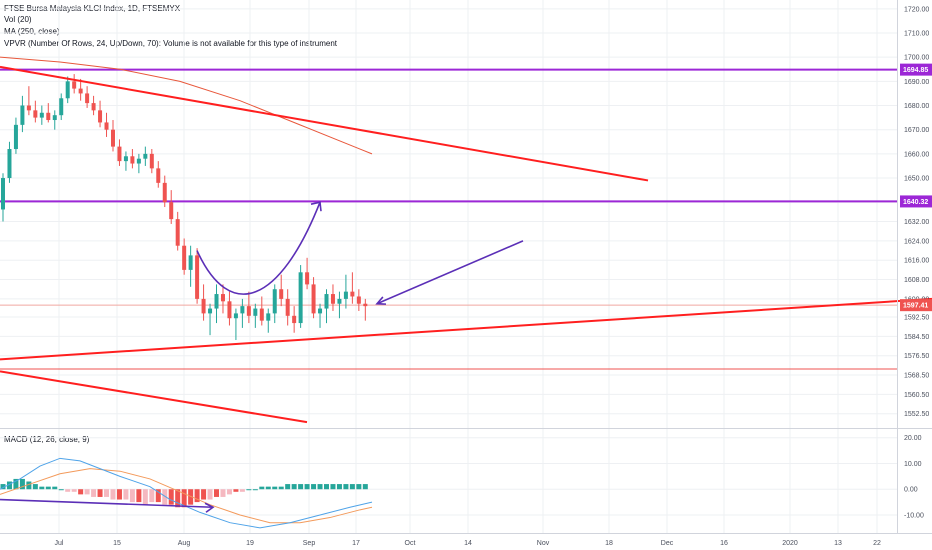 The width and height of the screenshot is (932, 550). I want to click on price-tick-label: 1616.00, so click(916, 261).